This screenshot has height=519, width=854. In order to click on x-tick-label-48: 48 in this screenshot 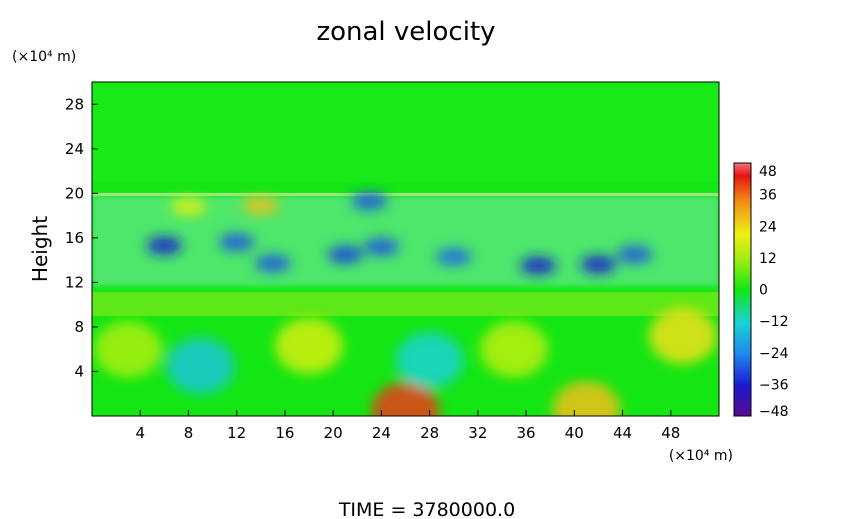, I will do `click(670, 433)`.